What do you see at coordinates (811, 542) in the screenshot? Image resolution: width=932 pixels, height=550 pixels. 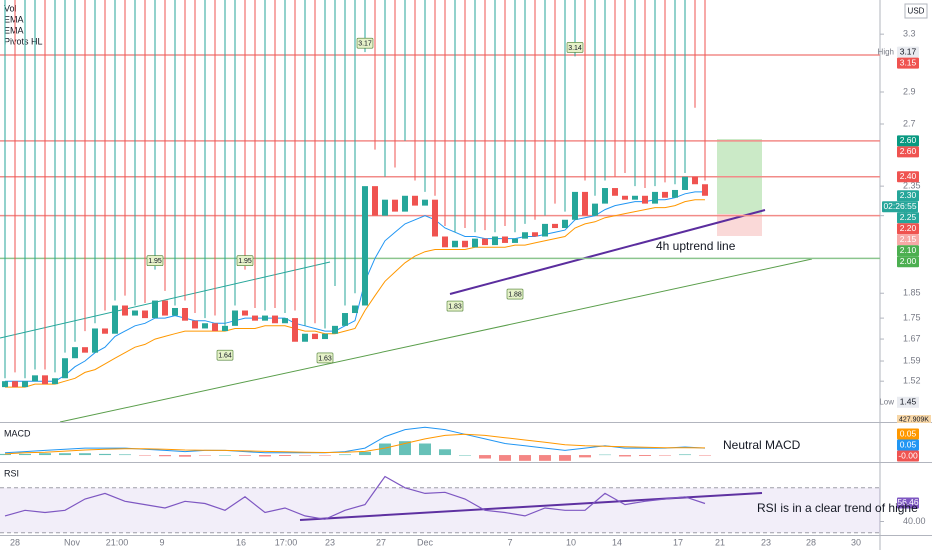 I see `x-tick-label: 28` at bounding box center [811, 542].